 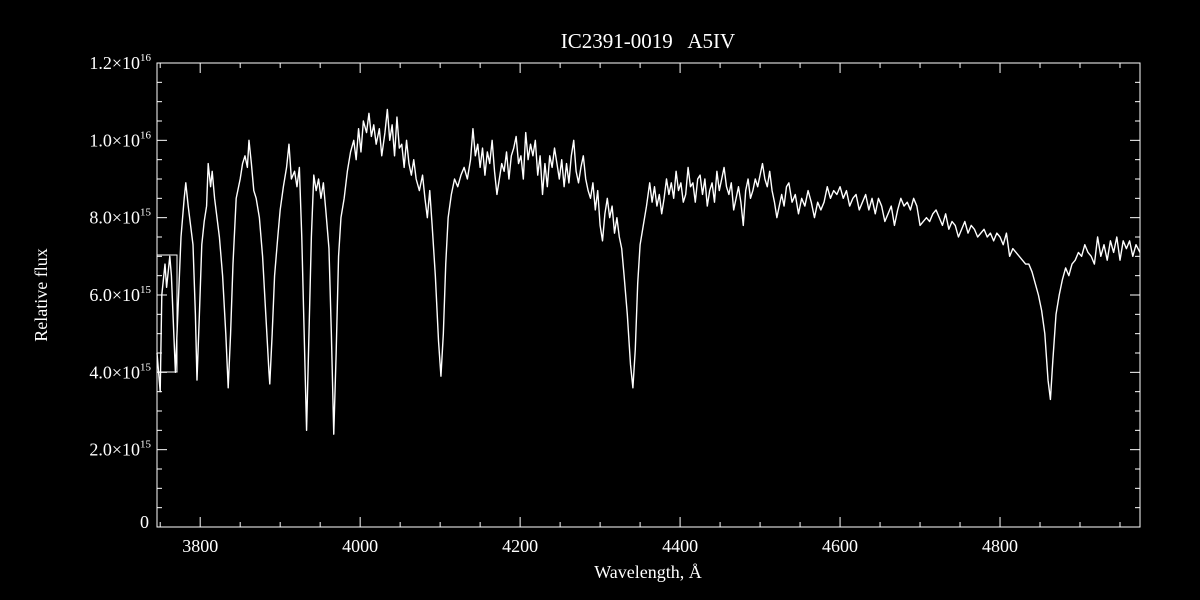 I want to click on y-tick-label: 2.0×10¹⁵, so click(x=120, y=449).